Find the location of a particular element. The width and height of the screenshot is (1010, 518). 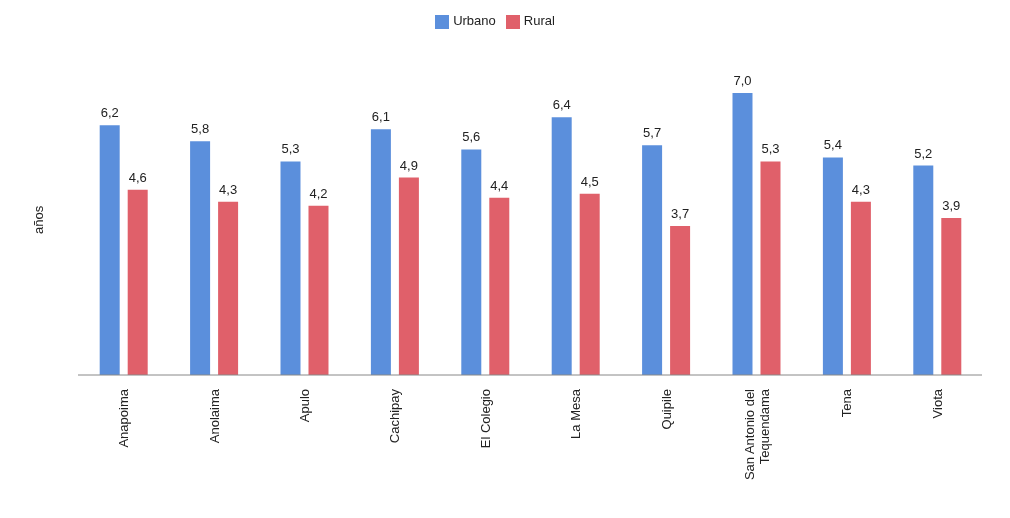

legend-label: Rural is located at coordinates (539, 20).